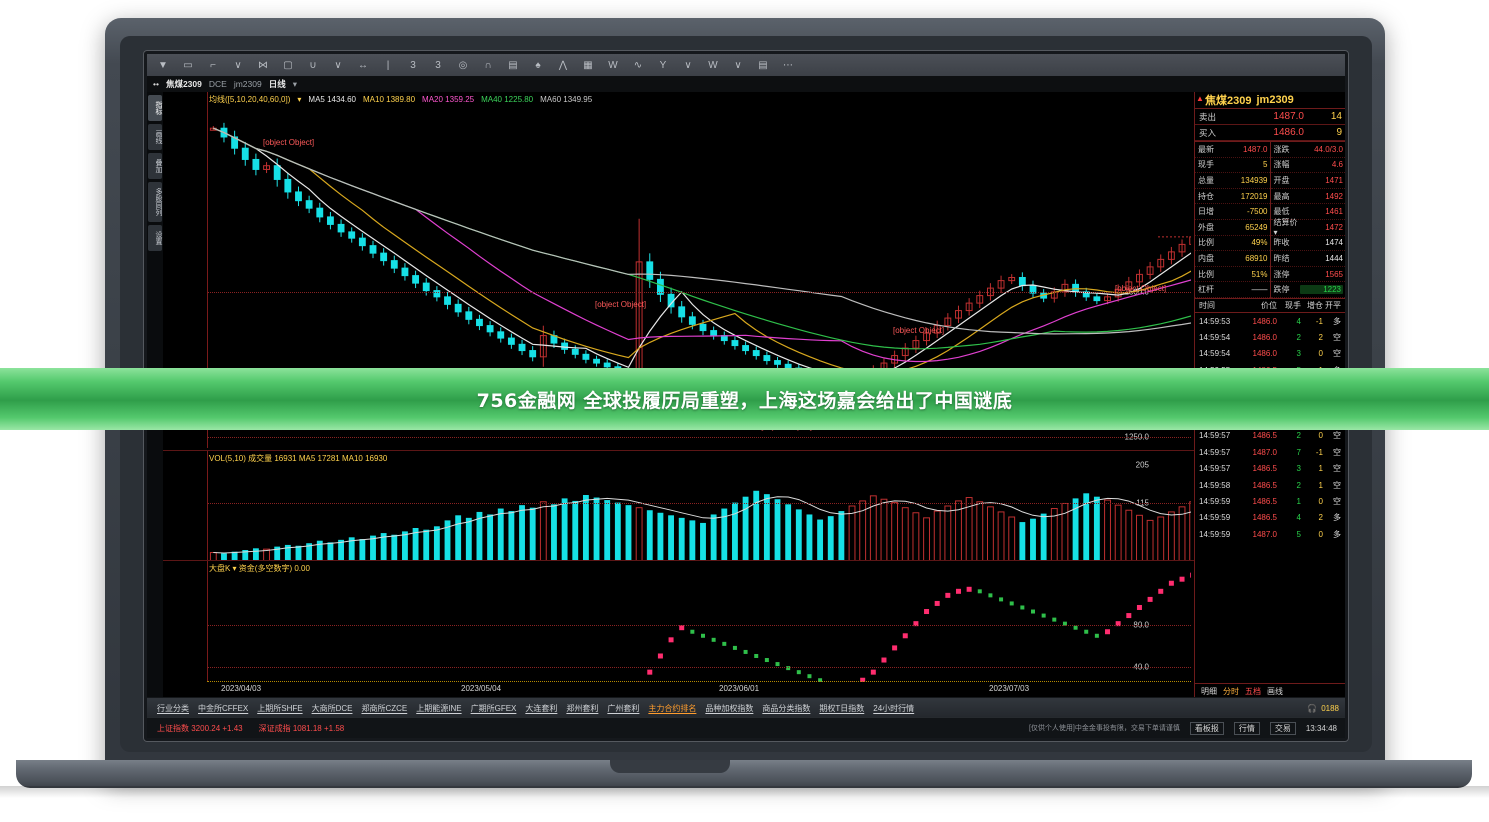 Image resolution: width=1489 pixels, height=822 pixels. What do you see at coordinates (223, 708) in the screenshot?
I see `menu-item-1: 中金所CFFEX` at bounding box center [223, 708].